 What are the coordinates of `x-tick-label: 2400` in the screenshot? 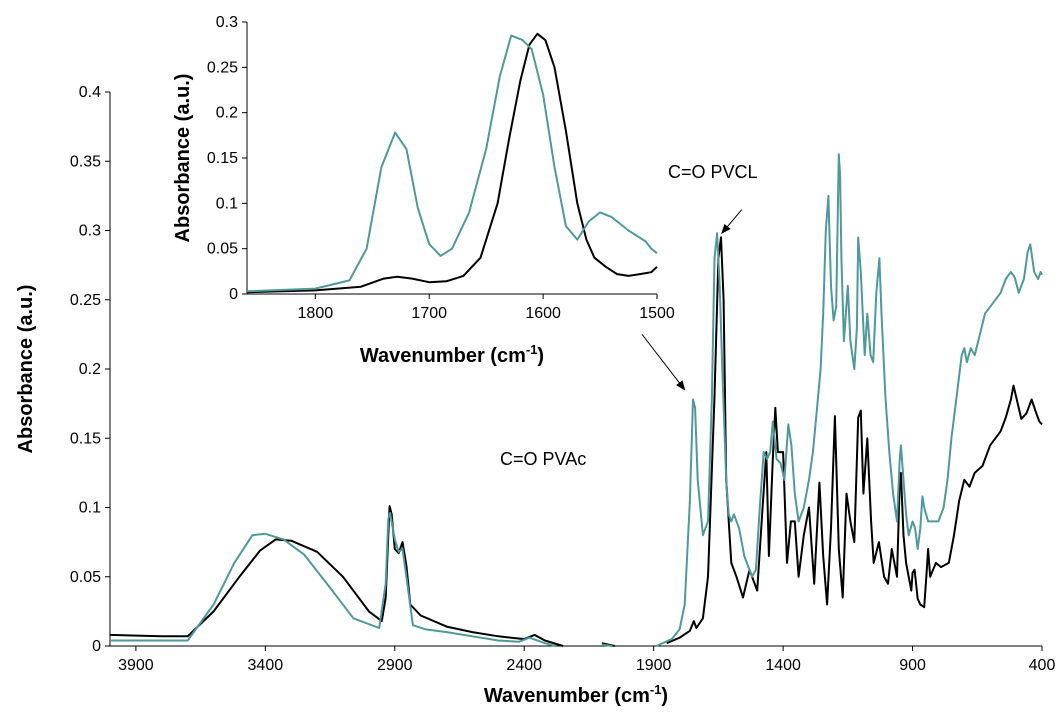 It's located at (524, 665).